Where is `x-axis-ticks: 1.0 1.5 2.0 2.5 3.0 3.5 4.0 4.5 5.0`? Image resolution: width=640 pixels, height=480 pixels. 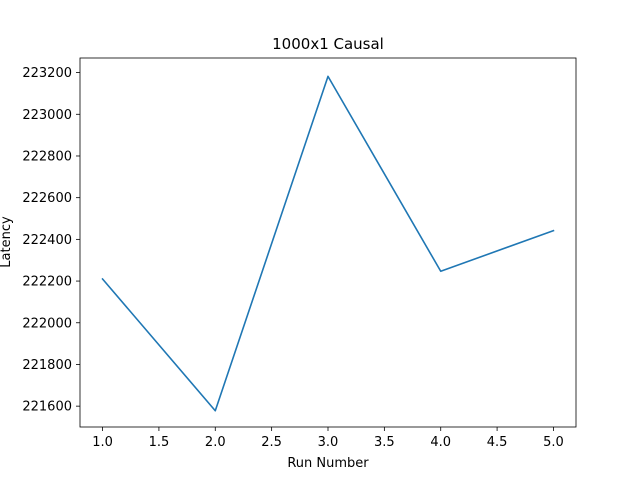
x-axis-ticks: 1.0 1.5 2.0 2.5 3.0 3.5 4.0 4.5 5.0 is located at coordinates (328, 438).